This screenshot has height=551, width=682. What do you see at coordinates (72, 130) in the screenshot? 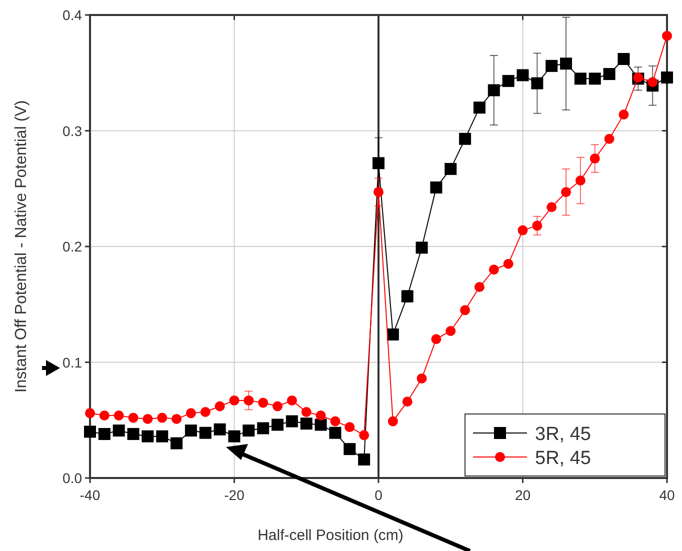
I see `y-tick-label: 0.3` at bounding box center [72, 130].